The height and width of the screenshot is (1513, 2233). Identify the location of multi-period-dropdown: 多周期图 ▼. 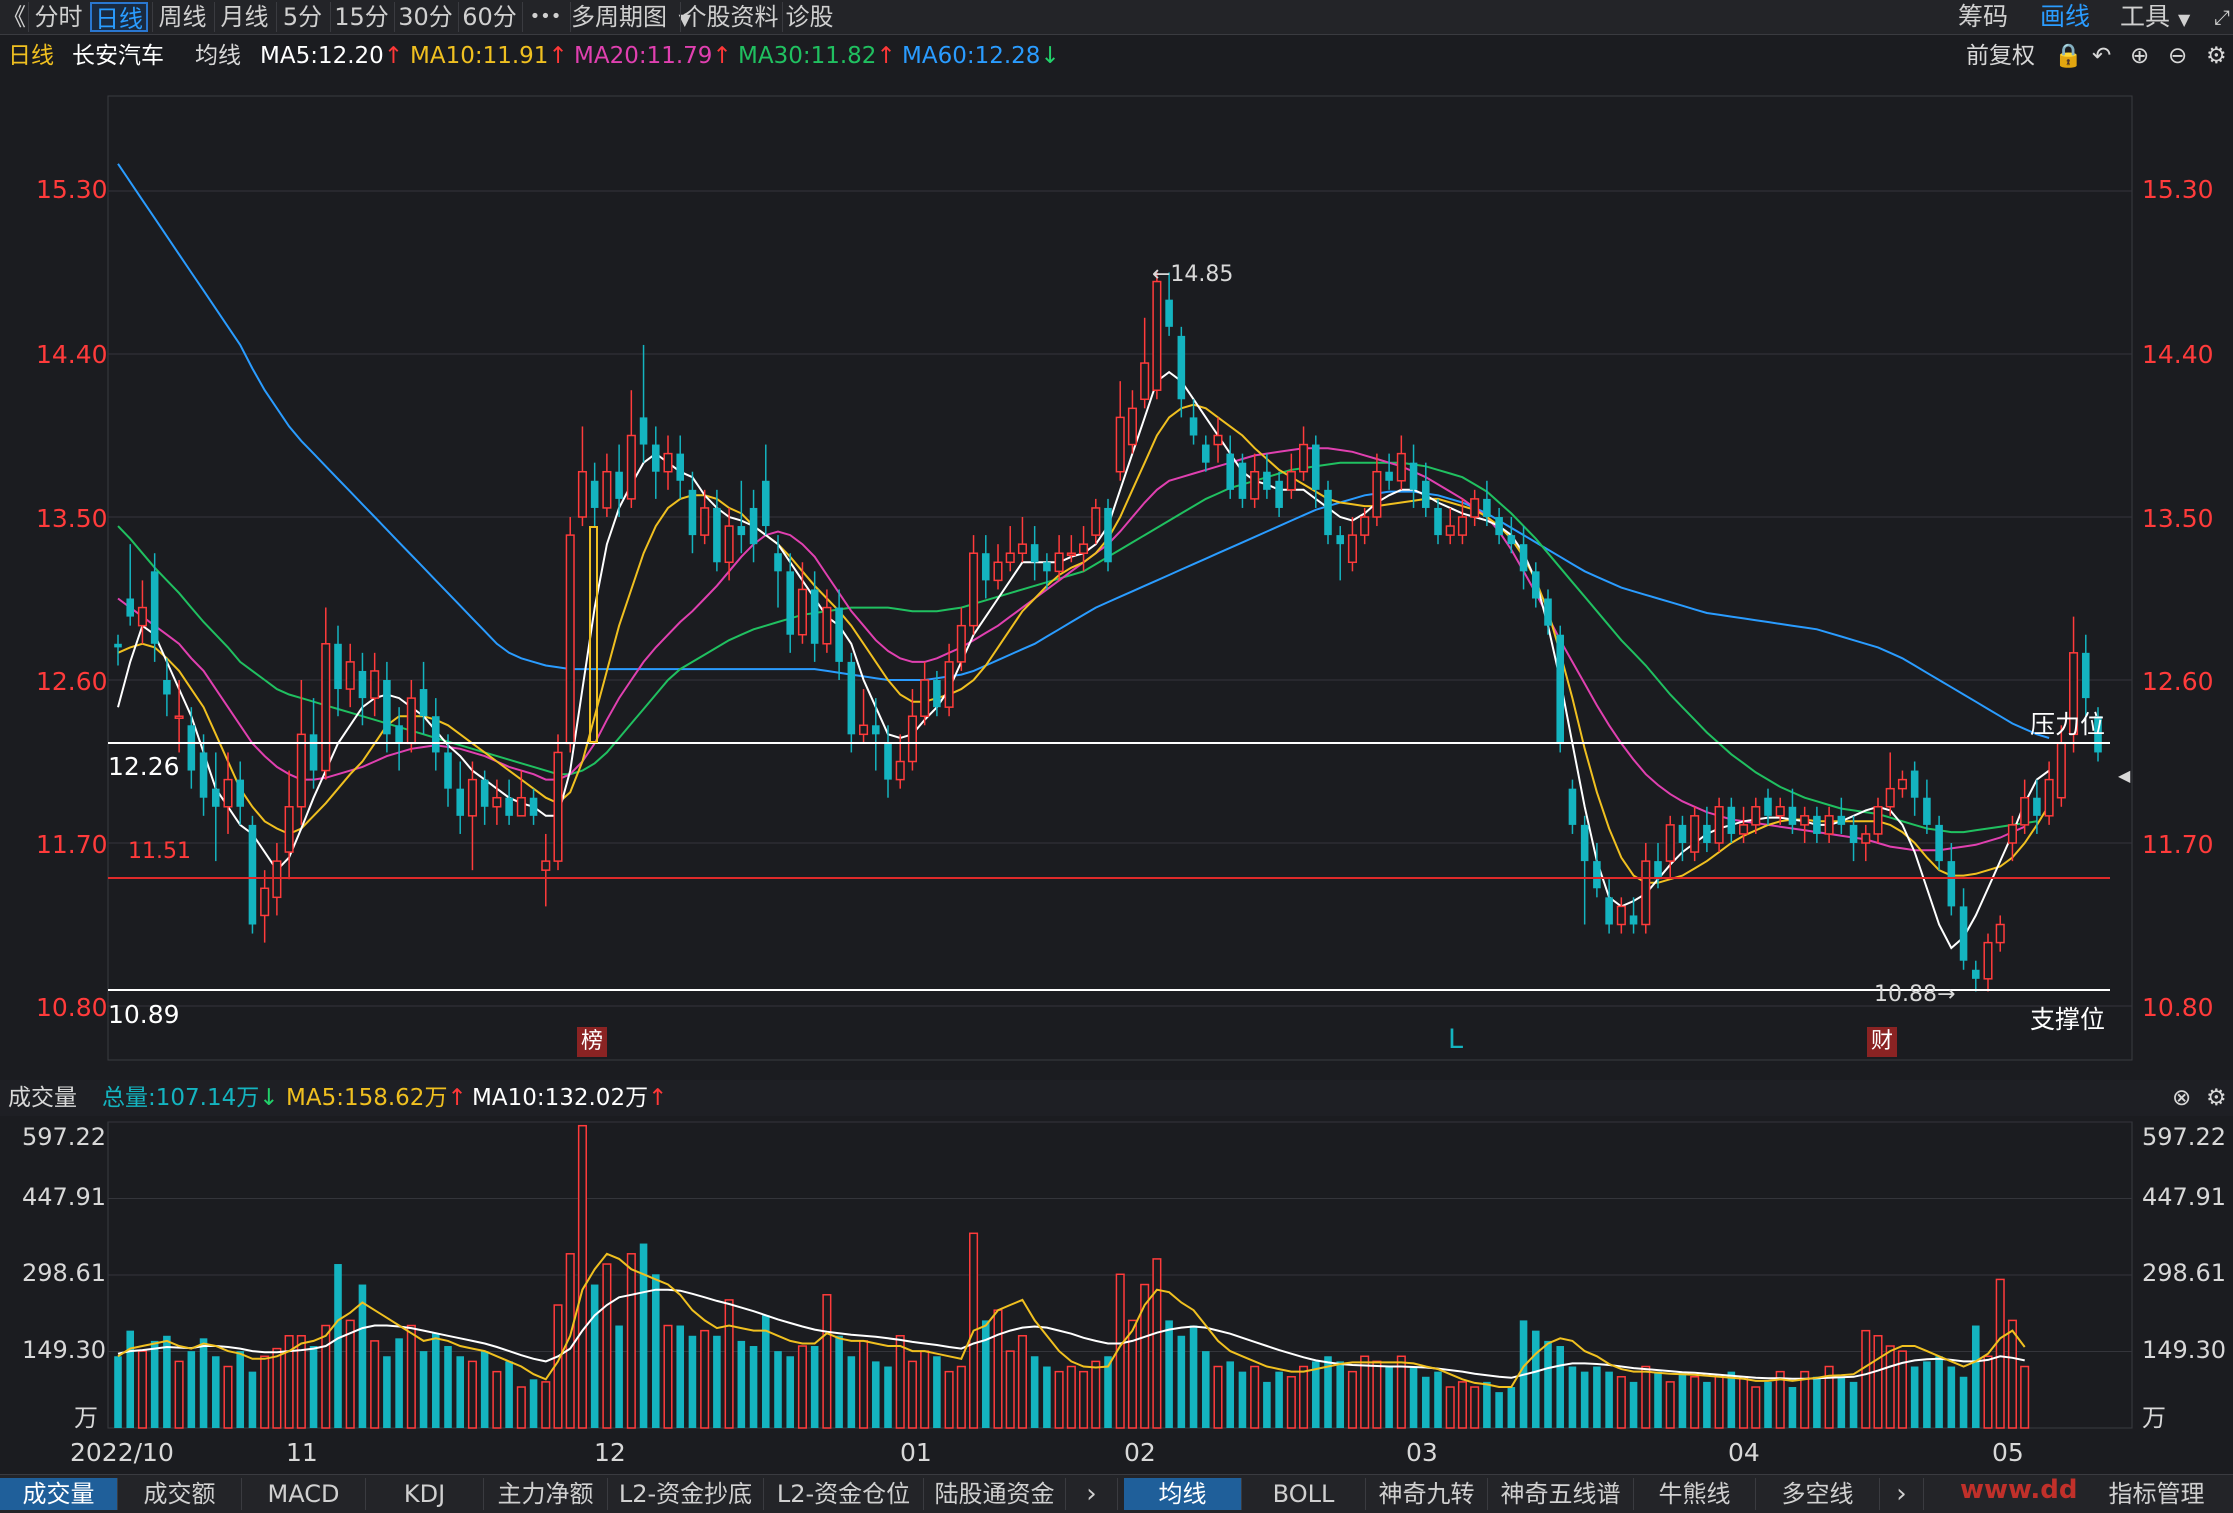
(630, 17).